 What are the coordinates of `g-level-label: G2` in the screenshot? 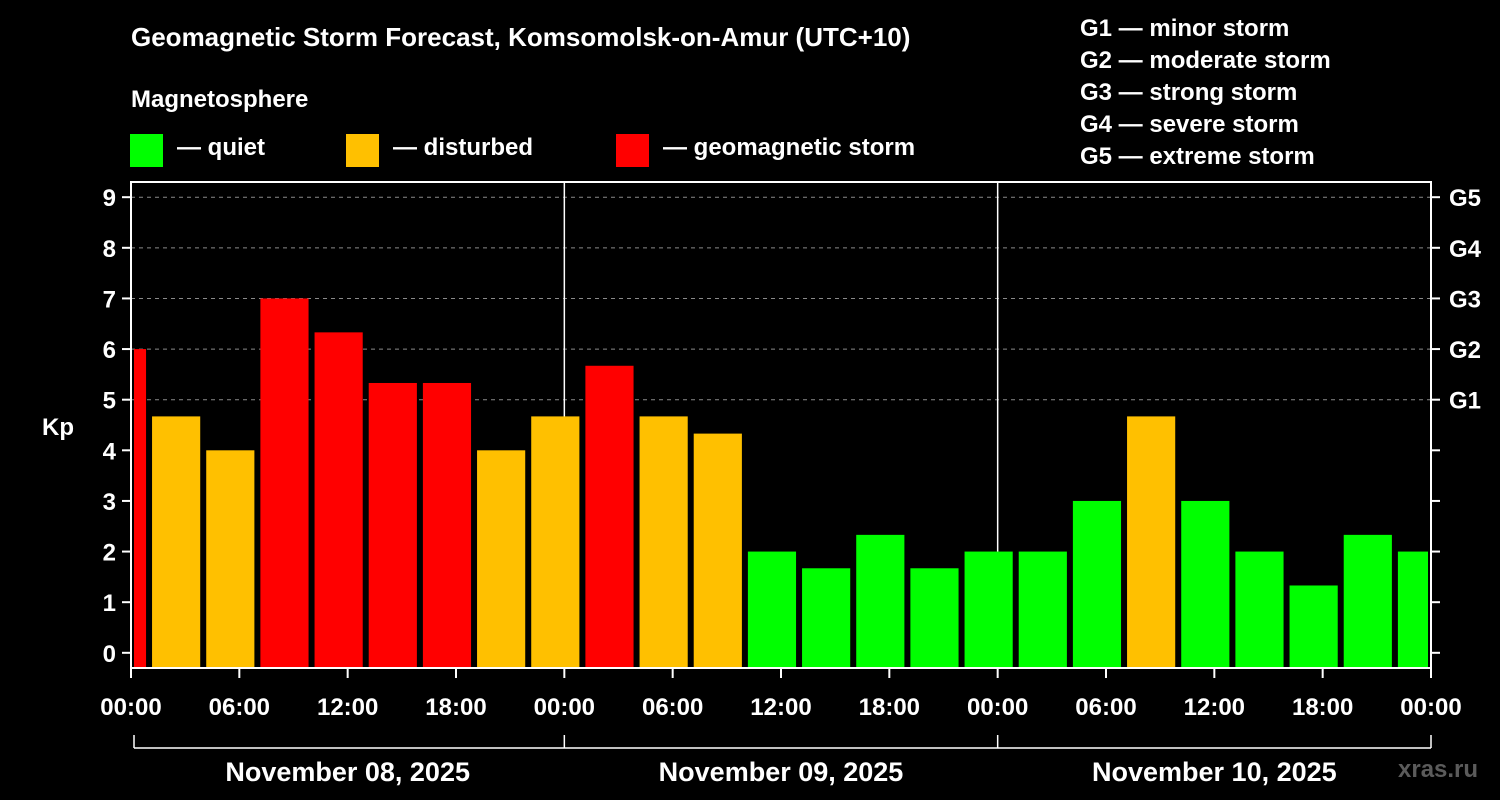 It's located at (1465, 350).